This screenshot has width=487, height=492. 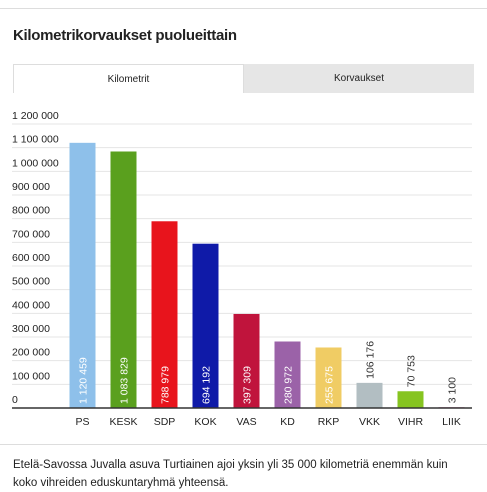 What do you see at coordinates (329, 422) in the screenshot?
I see `x-tick-label: RKP` at bounding box center [329, 422].